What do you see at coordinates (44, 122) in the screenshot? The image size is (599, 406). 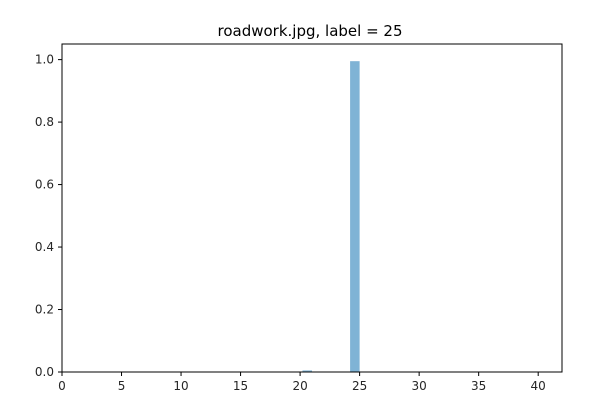 I see `y-tick-label: 0.8` at bounding box center [44, 122].